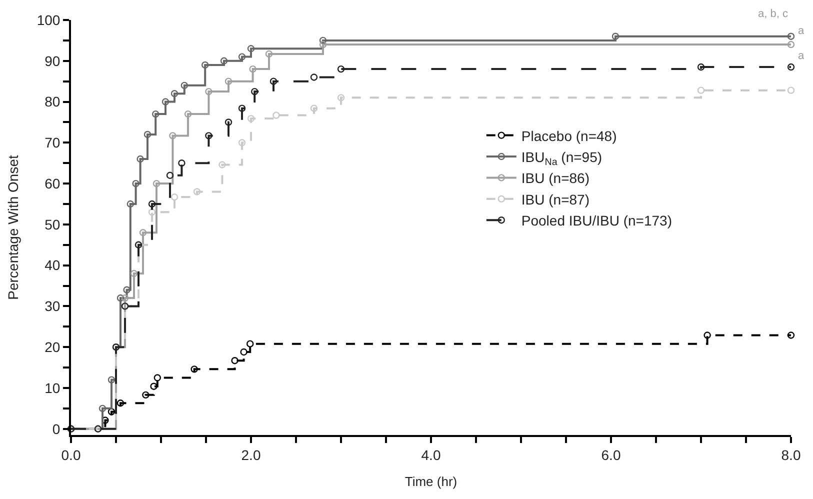 This screenshot has width=813, height=499. I want to click on y-tick-label: 50, so click(52, 224).